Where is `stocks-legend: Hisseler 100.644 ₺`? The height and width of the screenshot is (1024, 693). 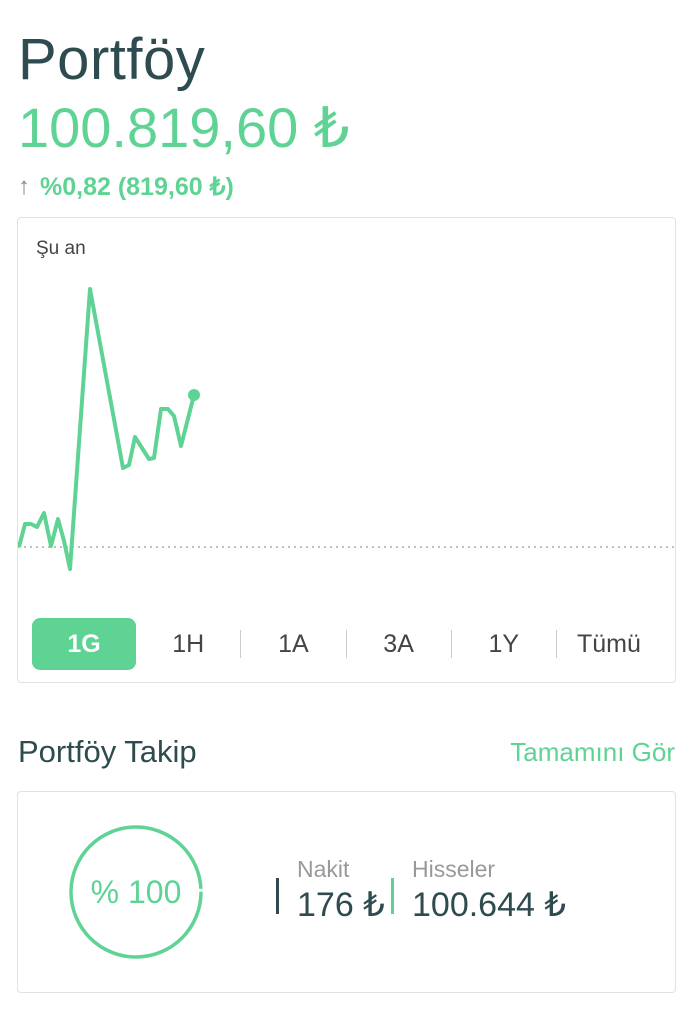 stocks-legend: Hisseler 100.644 ₺ is located at coordinates (478, 890).